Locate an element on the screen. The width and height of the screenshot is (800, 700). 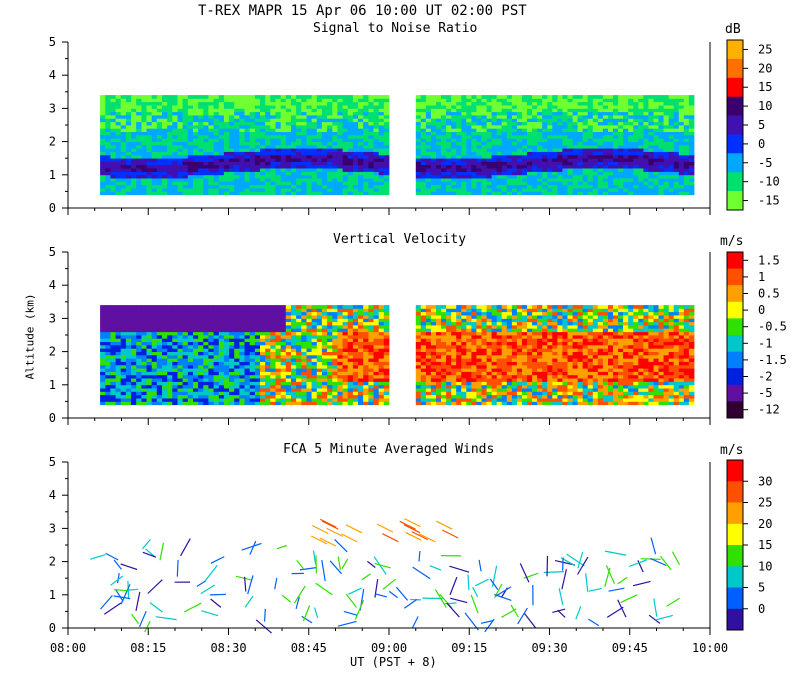
colorbar-label: 20 is located at coordinates (765, 68).